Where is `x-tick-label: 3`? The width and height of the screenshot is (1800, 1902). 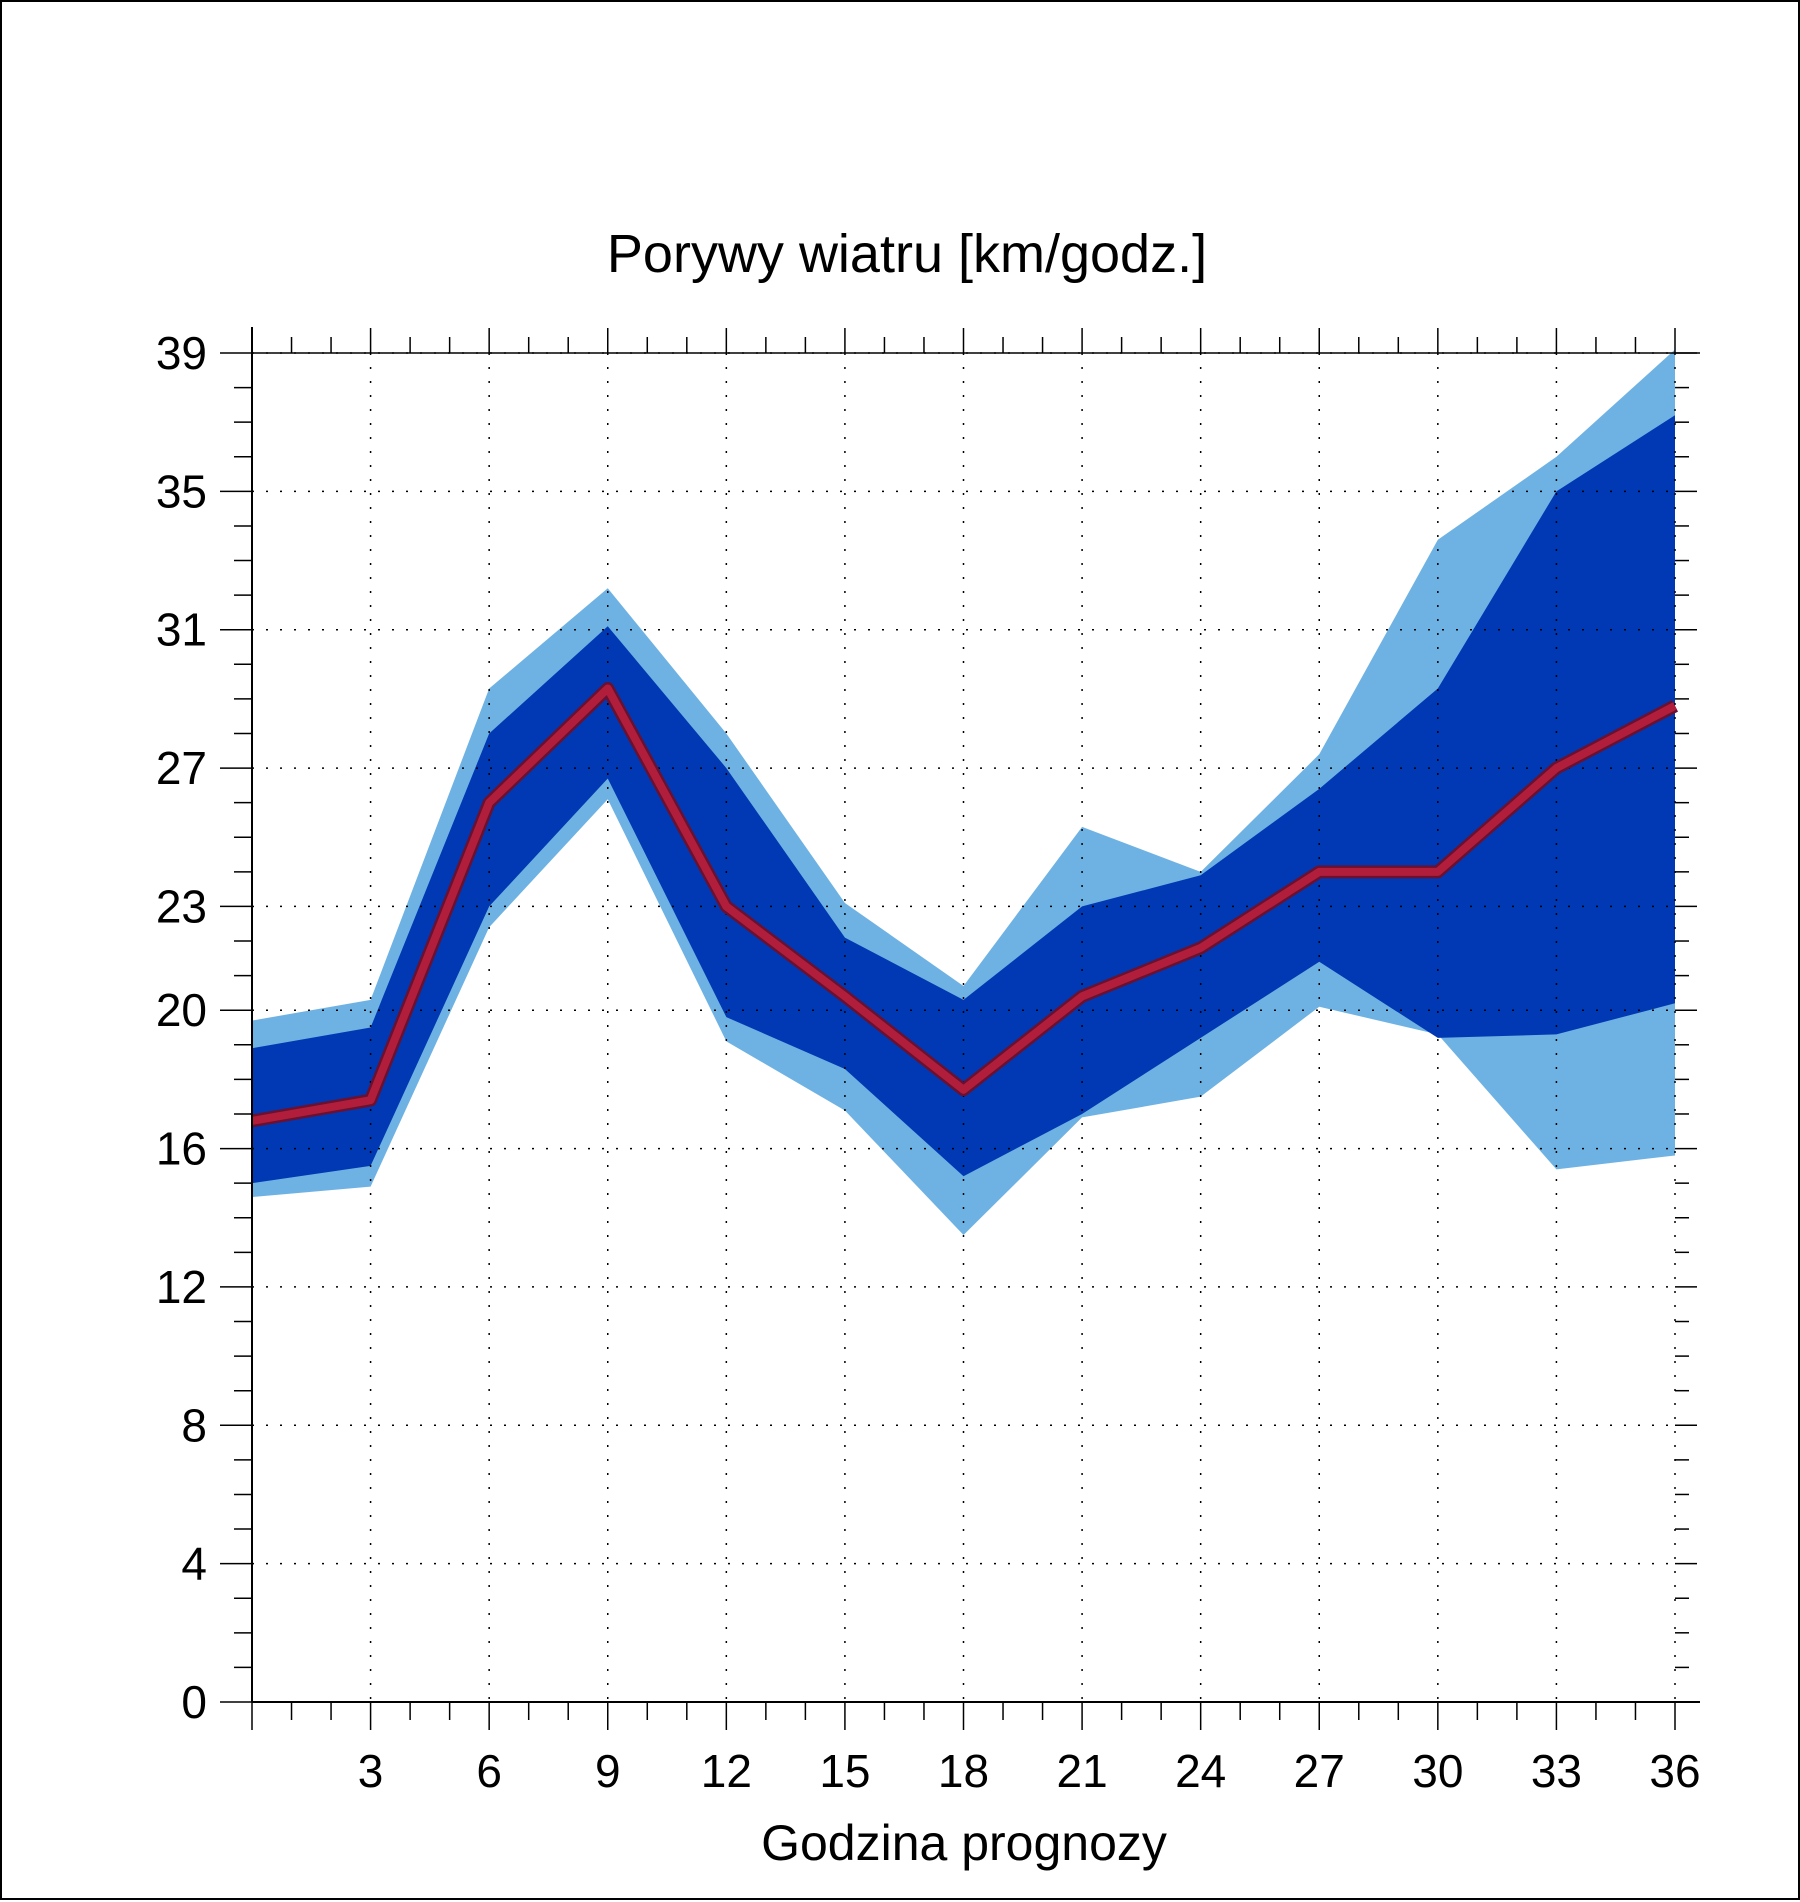
x-tick-label: 3 is located at coordinates (371, 1771).